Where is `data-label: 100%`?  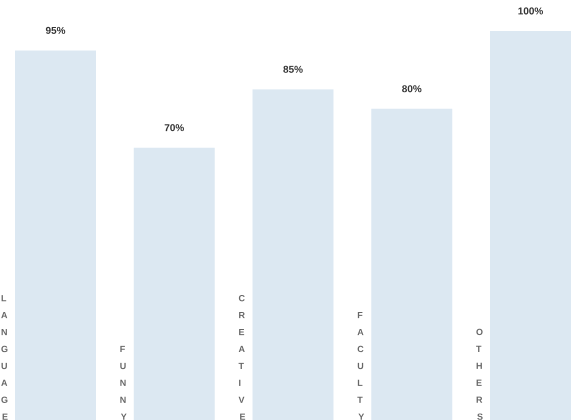 data-label: 100% is located at coordinates (530, 10).